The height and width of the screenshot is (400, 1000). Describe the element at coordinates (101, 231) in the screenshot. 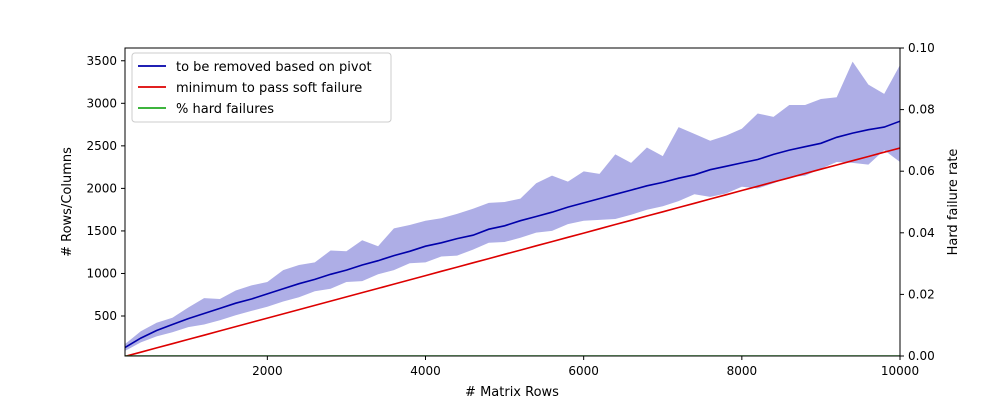

I see `y-tick-label: 1500` at that location.